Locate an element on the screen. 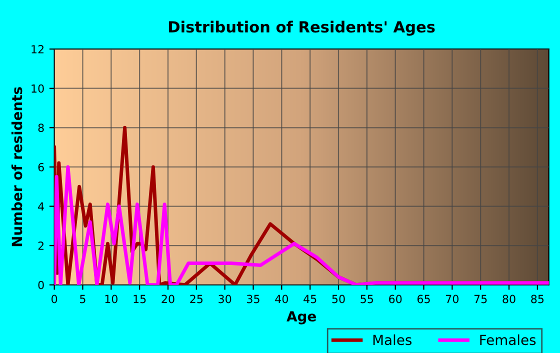 The width and height of the screenshot is (560, 353). y-tick-label: 10 is located at coordinates (38, 88).